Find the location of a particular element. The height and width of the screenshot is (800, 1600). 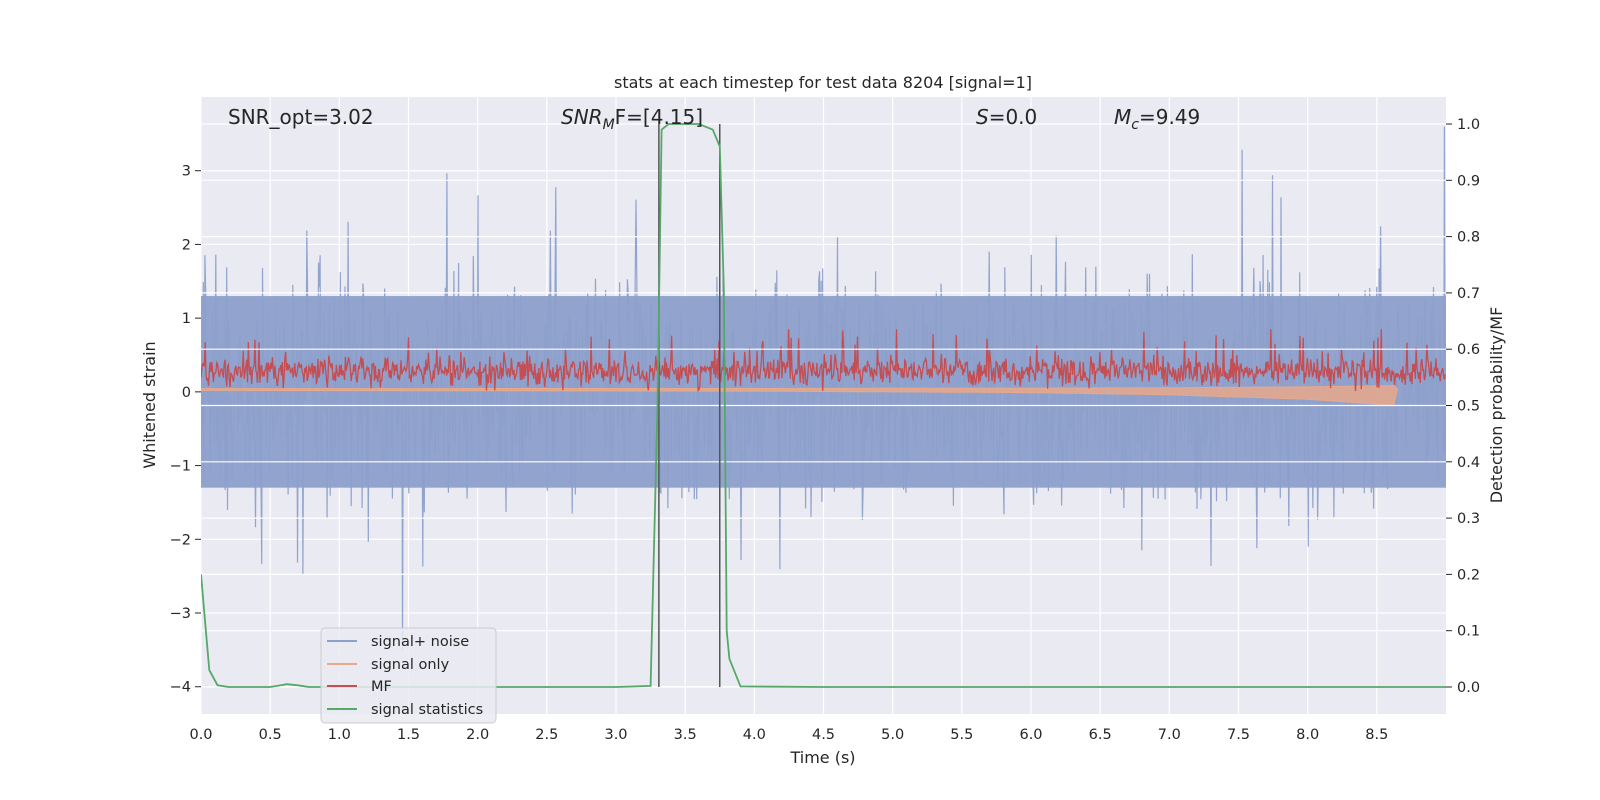

legend-label-stat: signal statistics is located at coordinates (427, 710).